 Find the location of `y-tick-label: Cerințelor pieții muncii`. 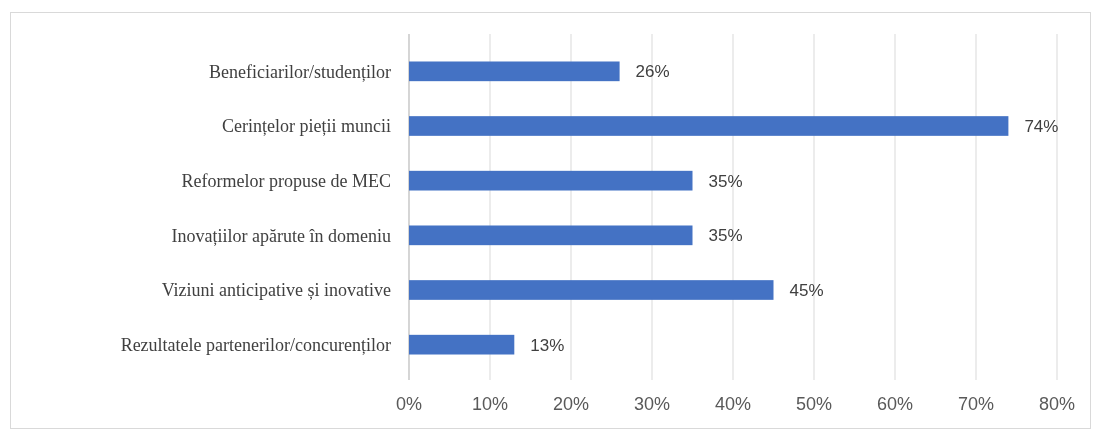

y-tick-label: Cerințelor pieții muncii is located at coordinates (306, 126).